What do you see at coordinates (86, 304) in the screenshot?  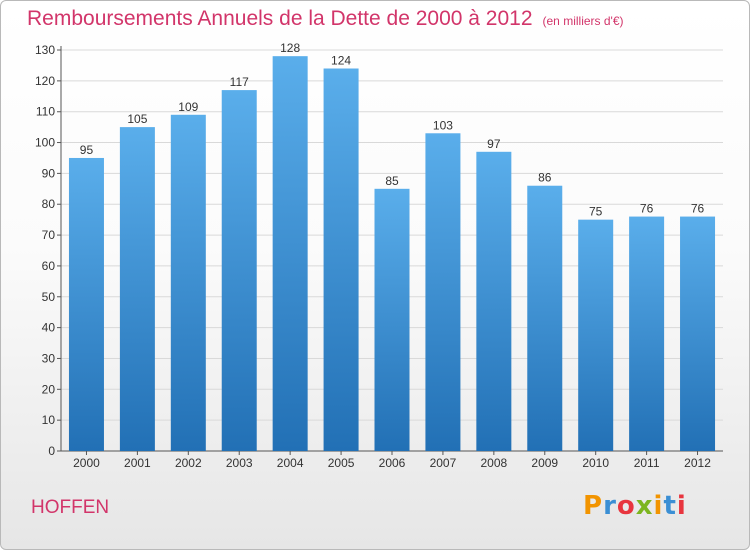 I see `bar-2000` at bounding box center [86, 304].